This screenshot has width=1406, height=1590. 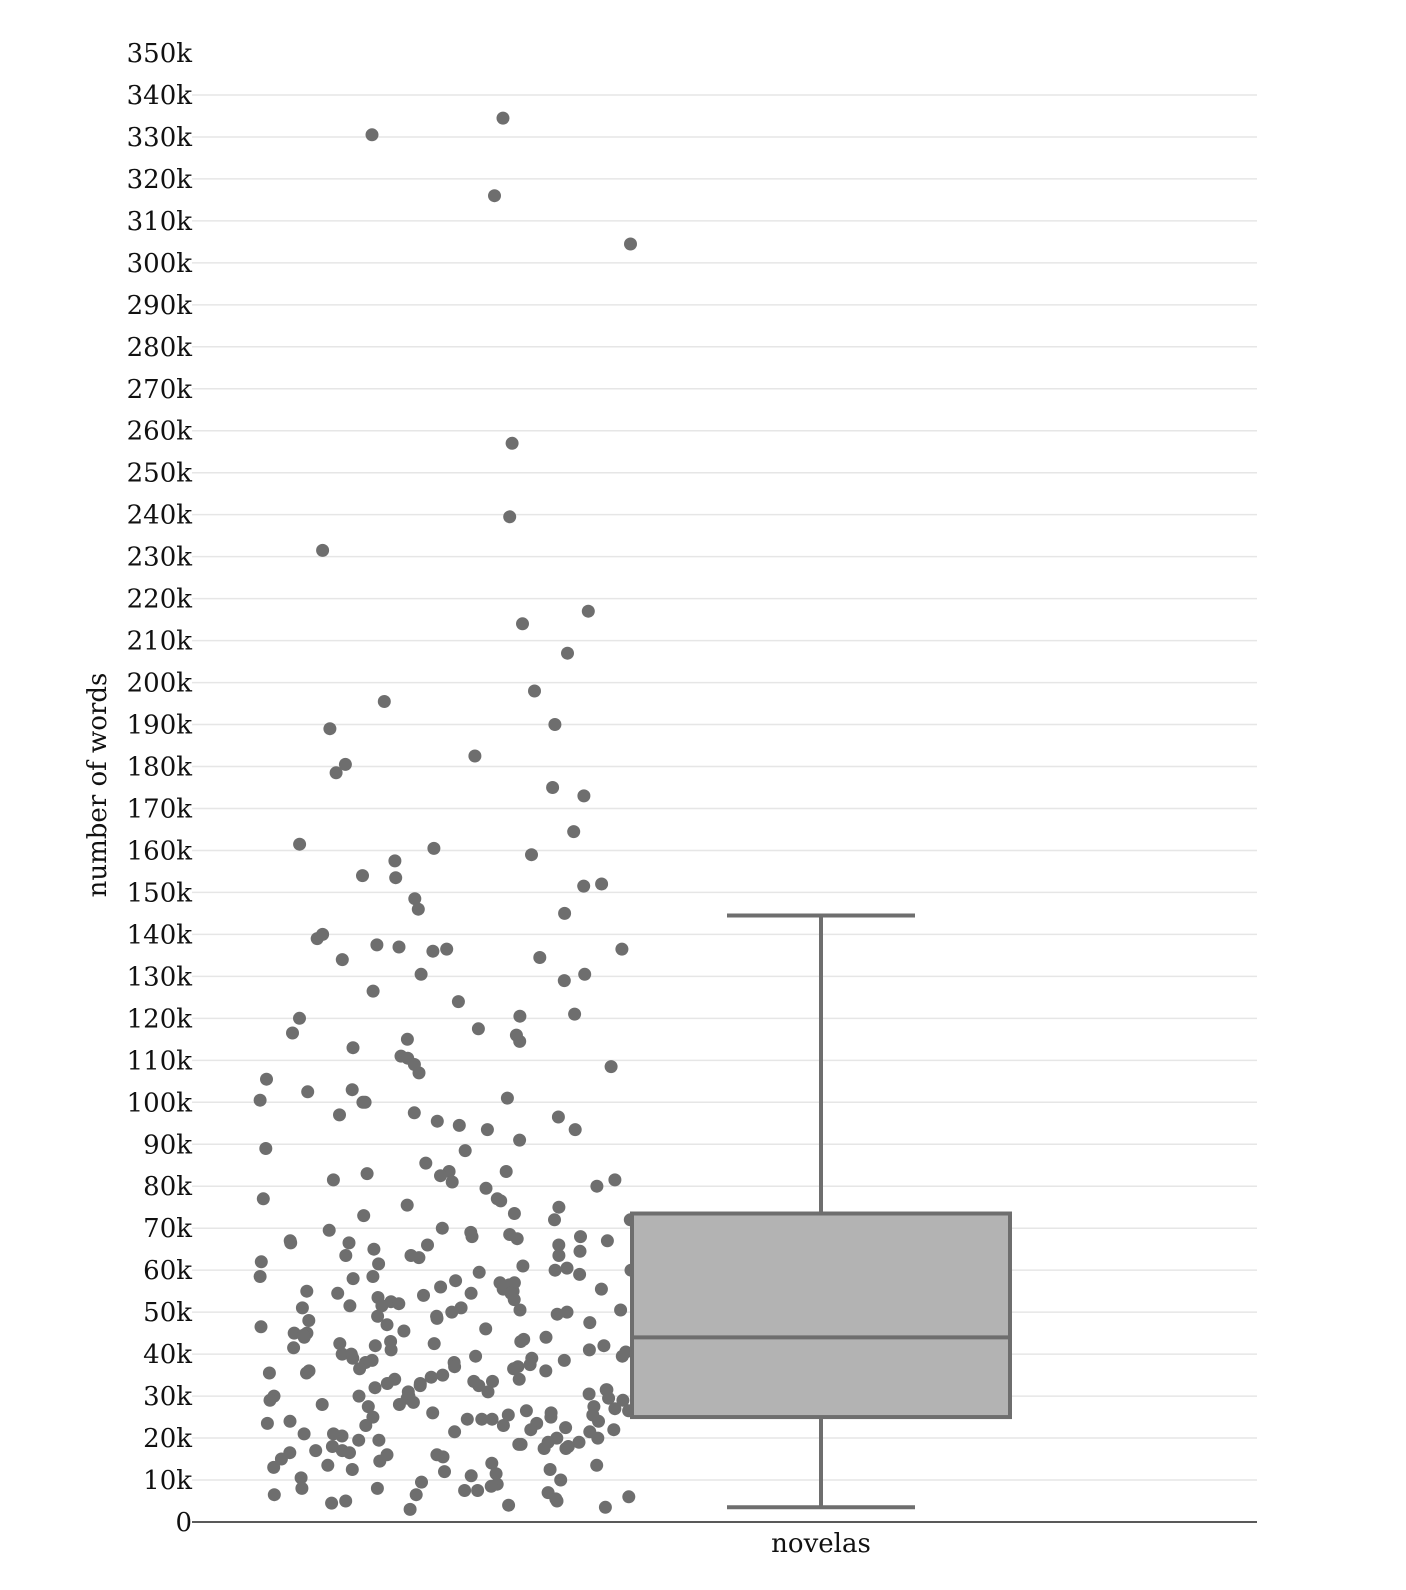 I want to click on y-tick-label: 120k, so click(x=160, y=1019).